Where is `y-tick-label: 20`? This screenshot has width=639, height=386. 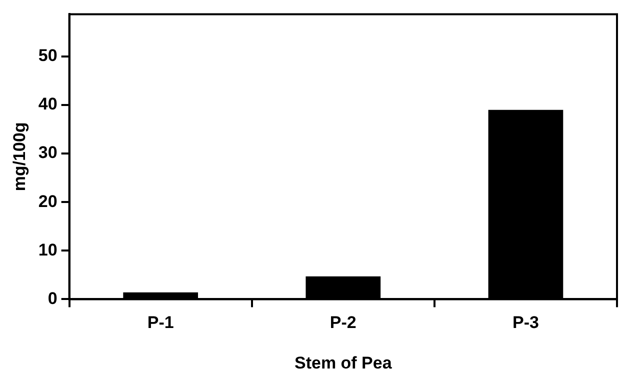
y-tick-label: 20 is located at coordinates (48, 201).